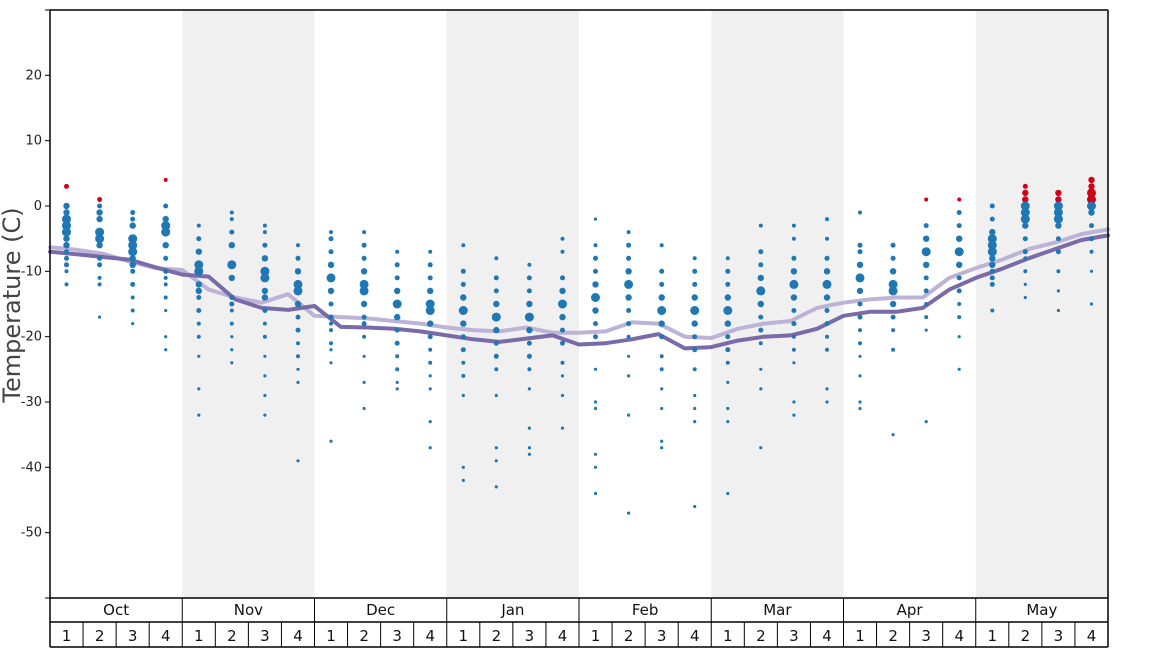 The width and height of the screenshot is (1168, 648). I want to click on month-label-apr: Apr, so click(910, 610).